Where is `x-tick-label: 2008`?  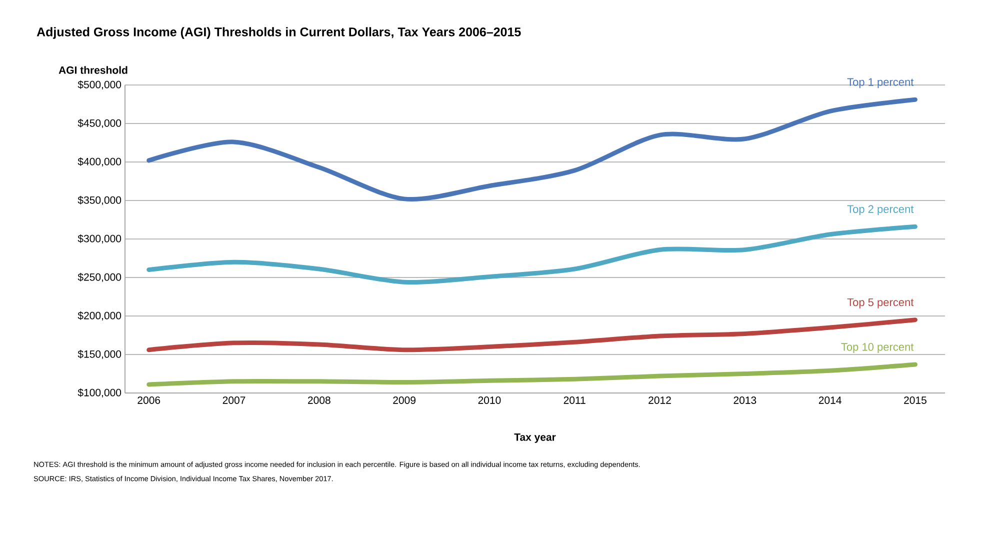
x-tick-label: 2008 is located at coordinates (319, 400).